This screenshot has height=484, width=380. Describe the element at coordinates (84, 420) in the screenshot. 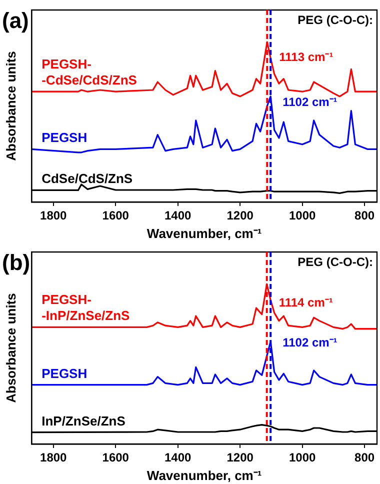

I see `series-label: InP/ZnSe/ZnS` at that location.